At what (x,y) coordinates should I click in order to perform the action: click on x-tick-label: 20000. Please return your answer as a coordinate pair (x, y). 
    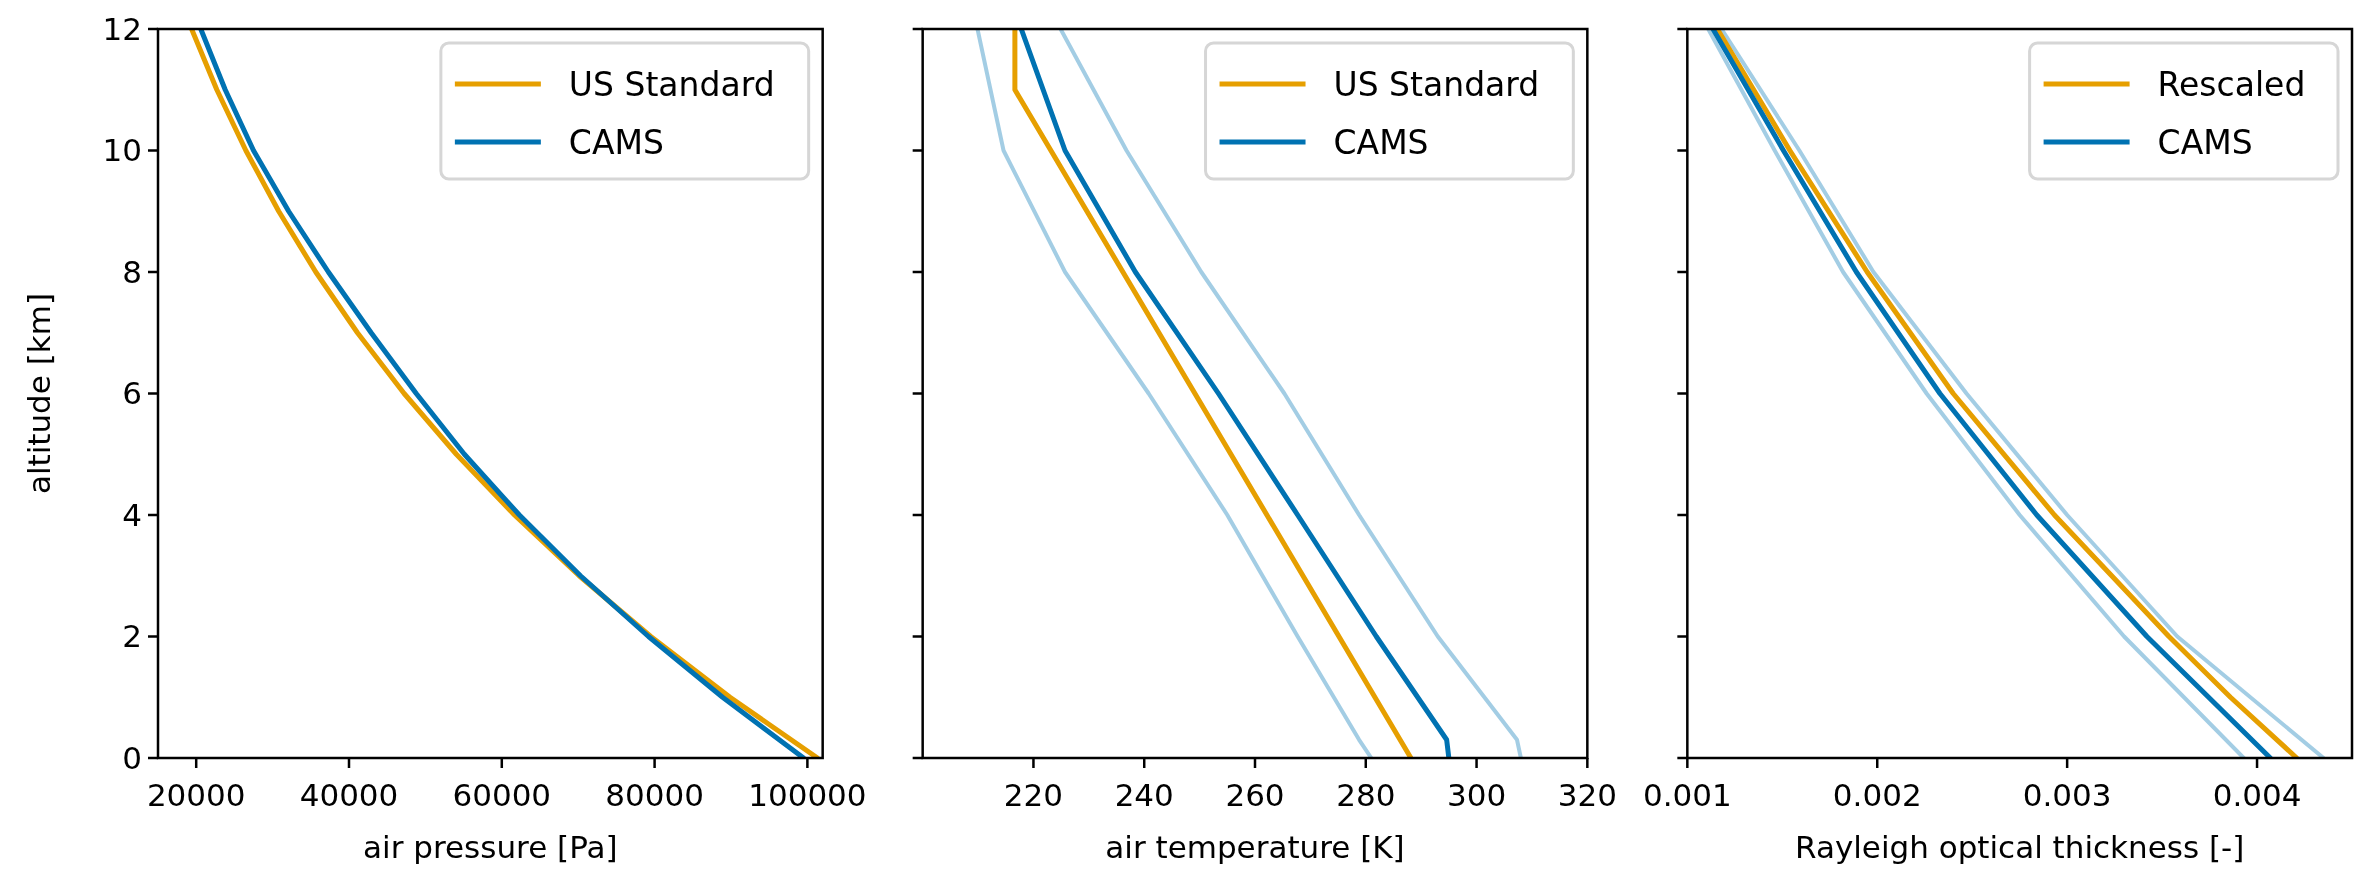
    Looking at the image, I should click on (196, 795).